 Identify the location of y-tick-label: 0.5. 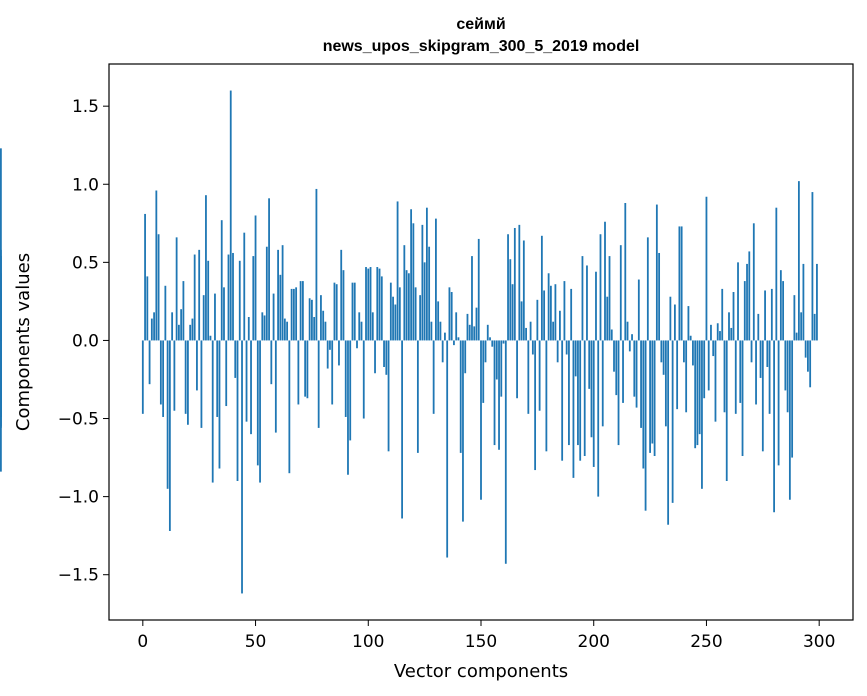
(85, 263).